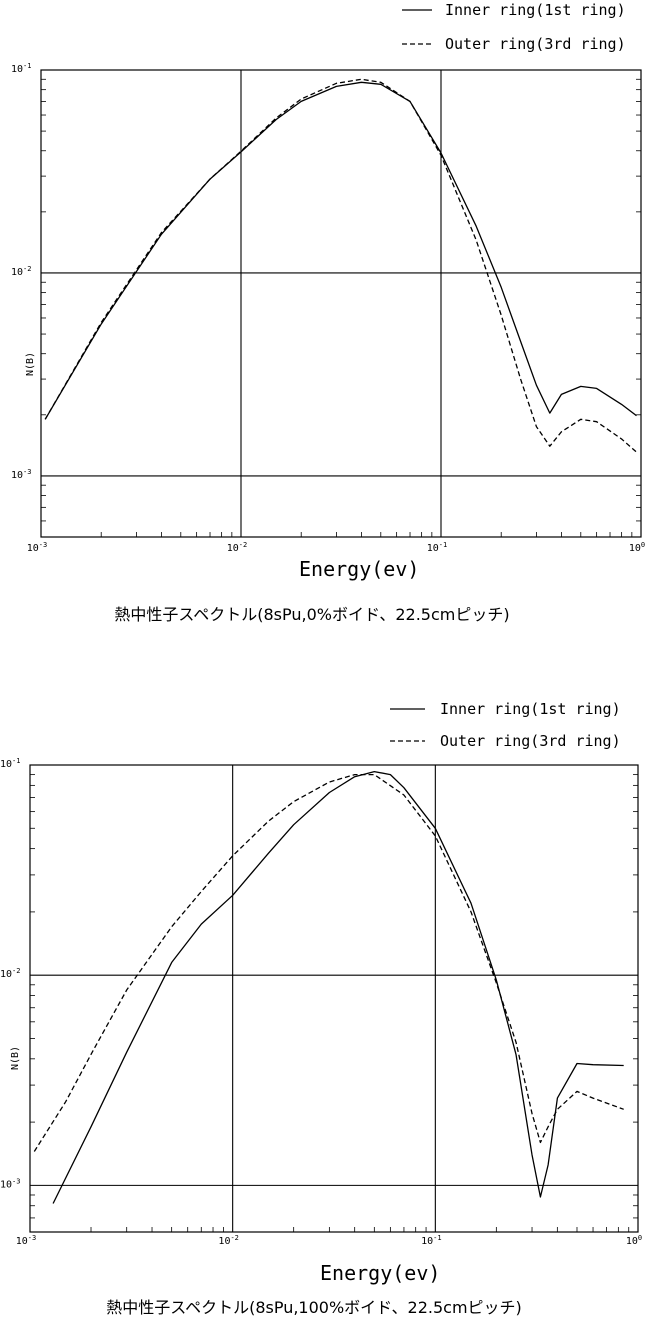 Image resolution: width=650 pixels, height=1324 pixels. Describe the element at coordinates (311, 614) in the screenshot. I see `chart-caption: 熱中性子スペクトル(8sPu,0%ボイド、22.5cmピッチ)` at that location.